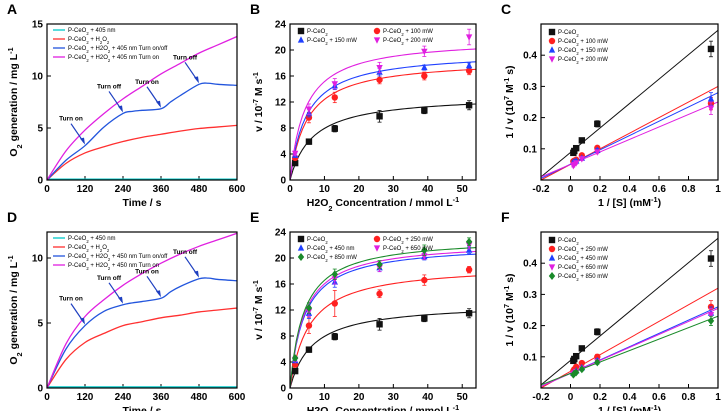 The height and width of the screenshot is (411, 726). I want to click on panel-letter: B, so click(255, 9).